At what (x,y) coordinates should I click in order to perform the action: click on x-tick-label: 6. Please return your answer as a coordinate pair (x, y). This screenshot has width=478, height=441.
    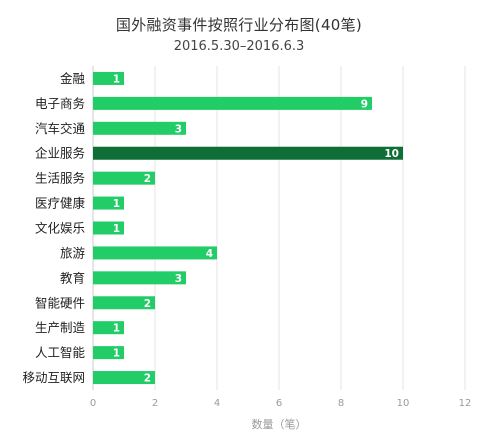
    Looking at the image, I should click on (279, 403).